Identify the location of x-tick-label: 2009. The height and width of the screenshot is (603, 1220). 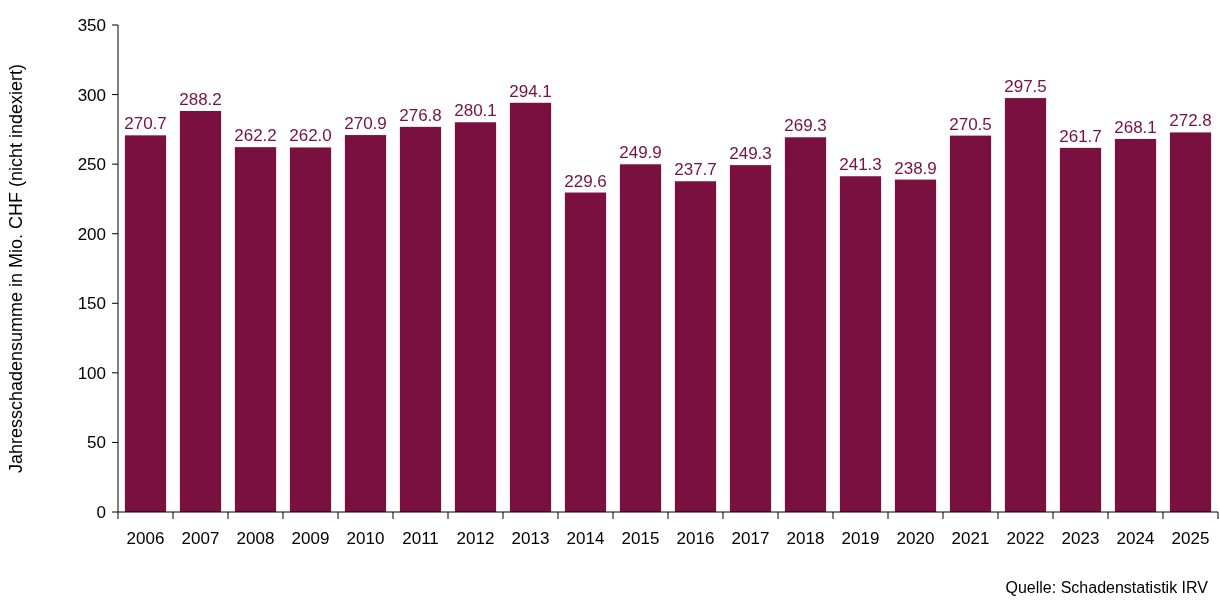
(310, 538).